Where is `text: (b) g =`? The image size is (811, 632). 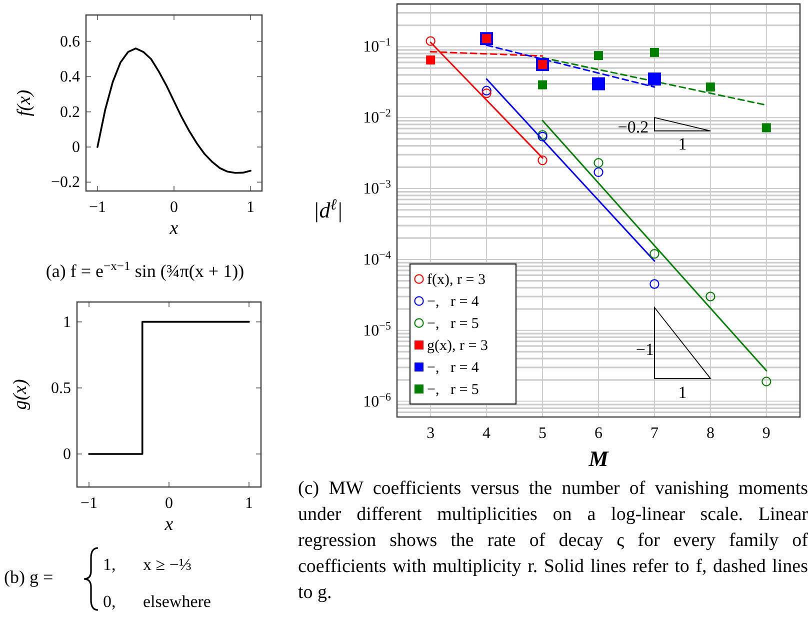
text: (b) g = is located at coordinates (29, 577).